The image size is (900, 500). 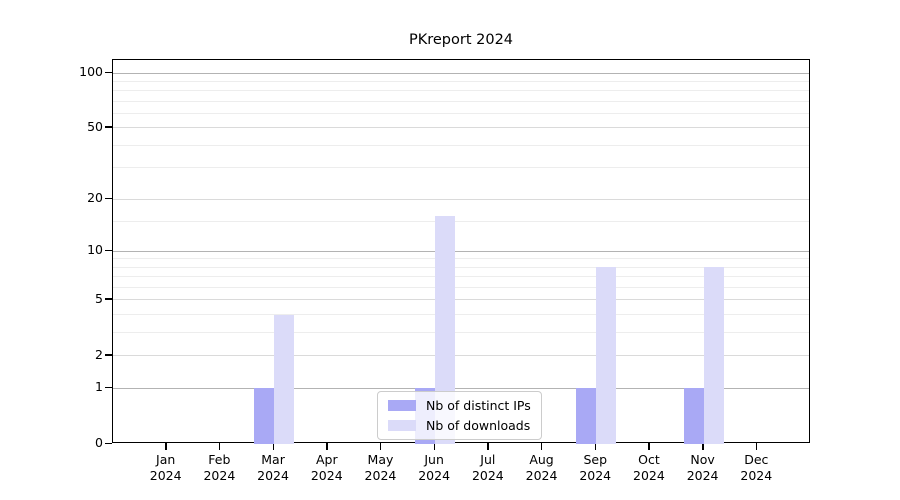 What do you see at coordinates (459, 415) in the screenshot?
I see `legend: Nb of distinct IPs Nb of downloads` at bounding box center [459, 415].